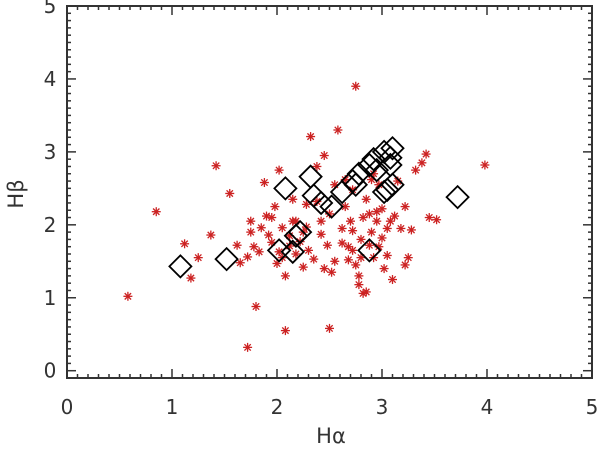  I want to click on x-tick-label: 5, so click(592, 407).